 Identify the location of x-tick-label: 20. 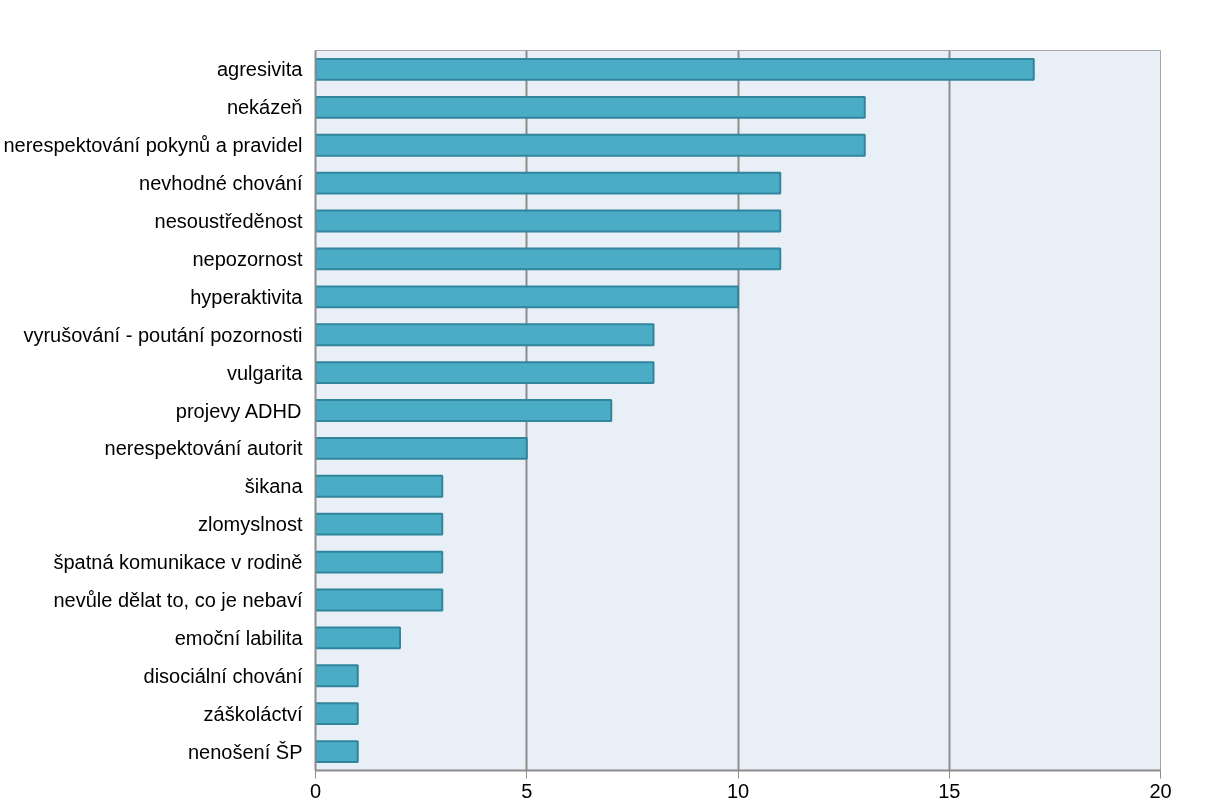
(1160, 790).